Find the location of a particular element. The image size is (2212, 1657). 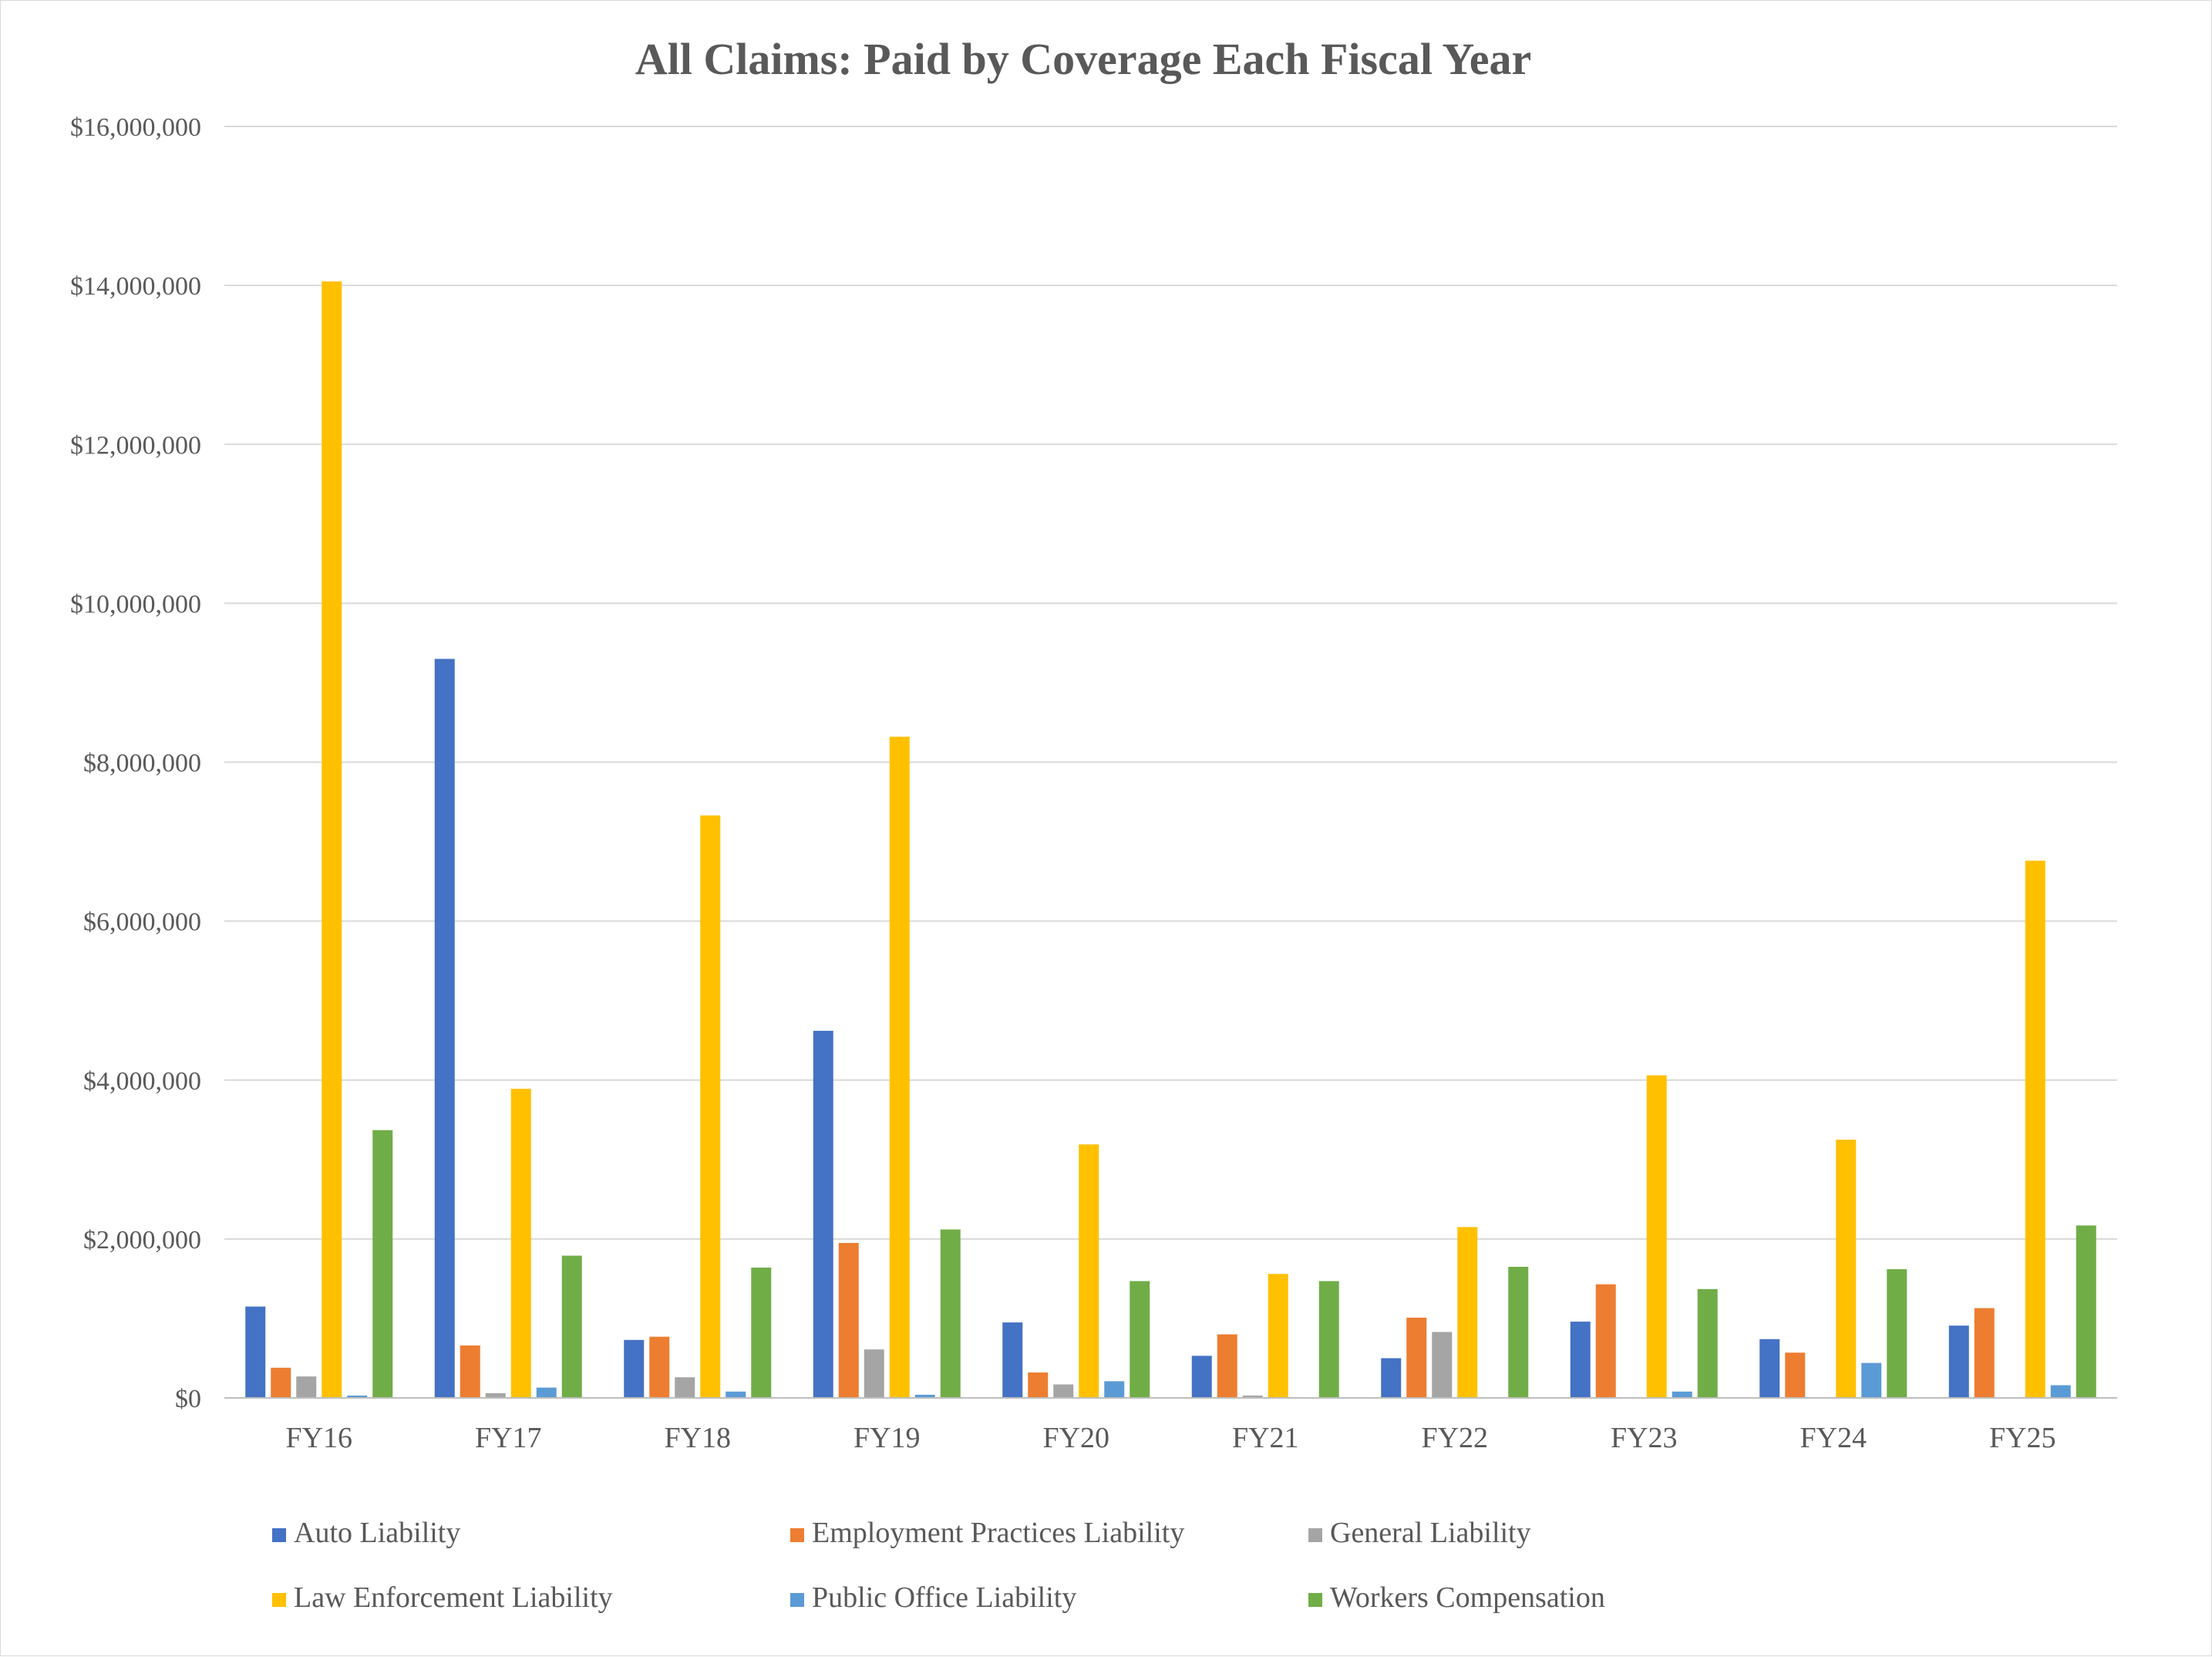

y-tick-label: $16,000,000 is located at coordinates (135, 127).